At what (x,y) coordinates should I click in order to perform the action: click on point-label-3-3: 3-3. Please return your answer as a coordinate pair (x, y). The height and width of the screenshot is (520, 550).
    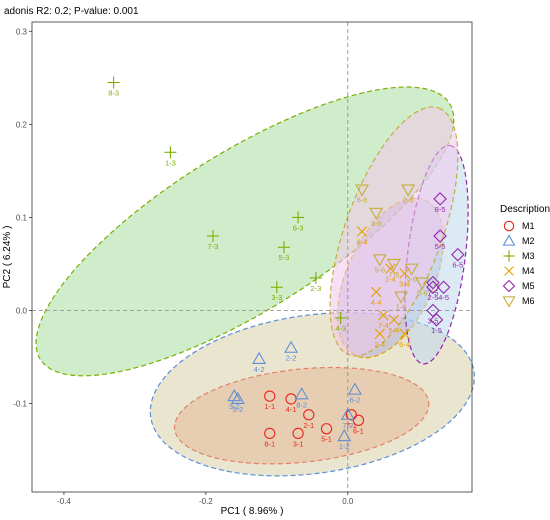
    Looking at the image, I should click on (276, 297).